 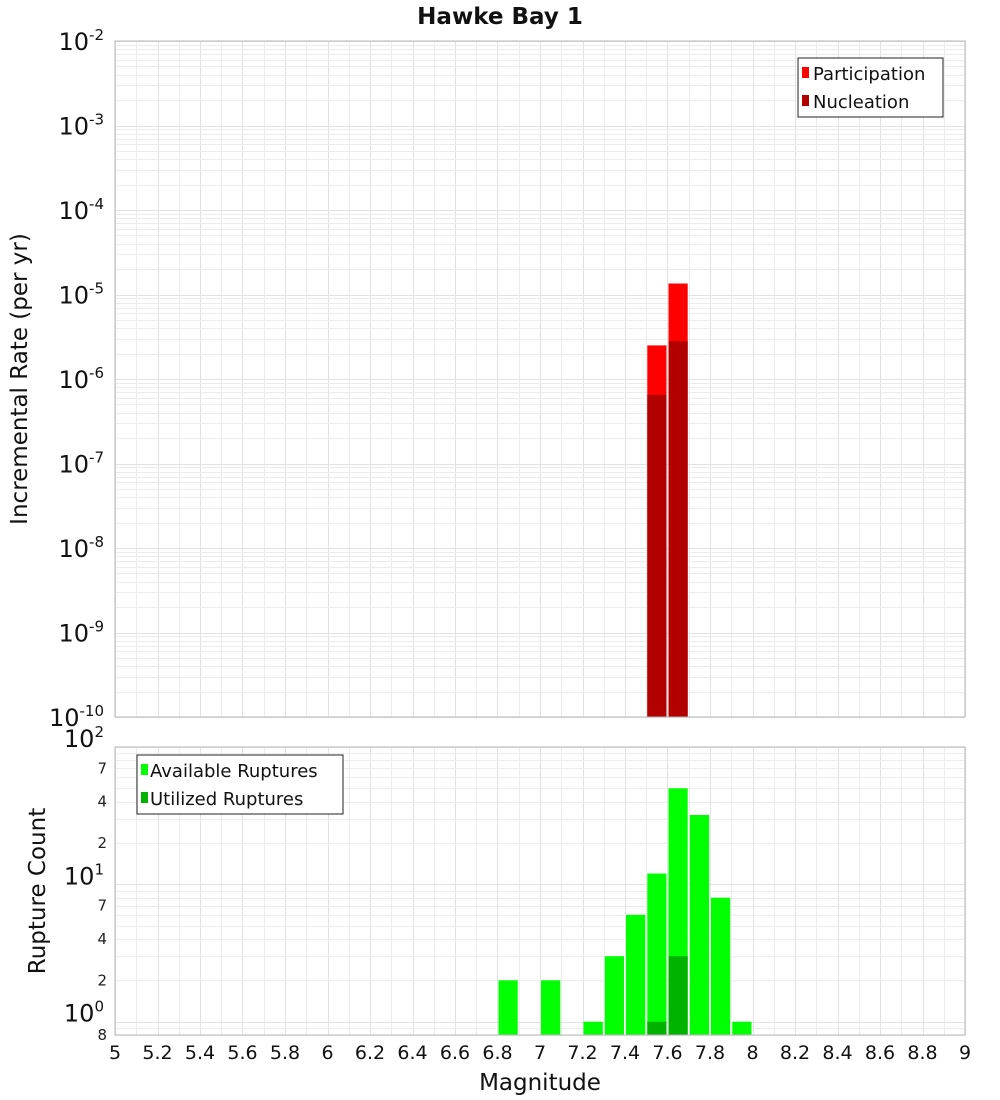 I want to click on x-tick-label: 6.2, so click(x=370, y=1053).